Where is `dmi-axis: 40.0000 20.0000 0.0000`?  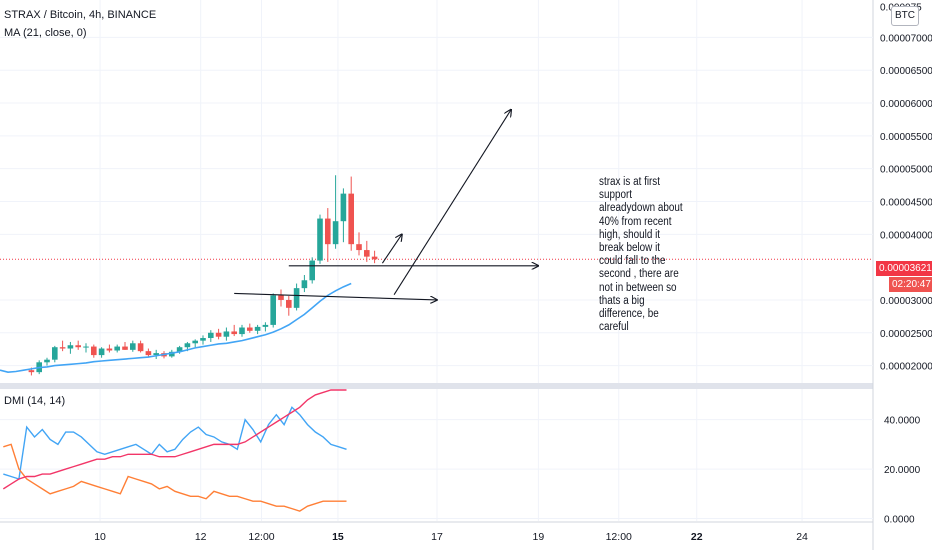 dmi-axis: 40.0000 20.0000 0.0000 is located at coordinates (902, 471).